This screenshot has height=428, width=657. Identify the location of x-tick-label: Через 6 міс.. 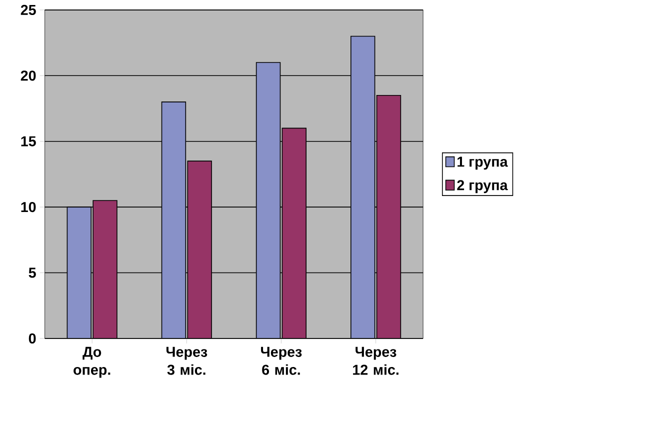
(281, 360).